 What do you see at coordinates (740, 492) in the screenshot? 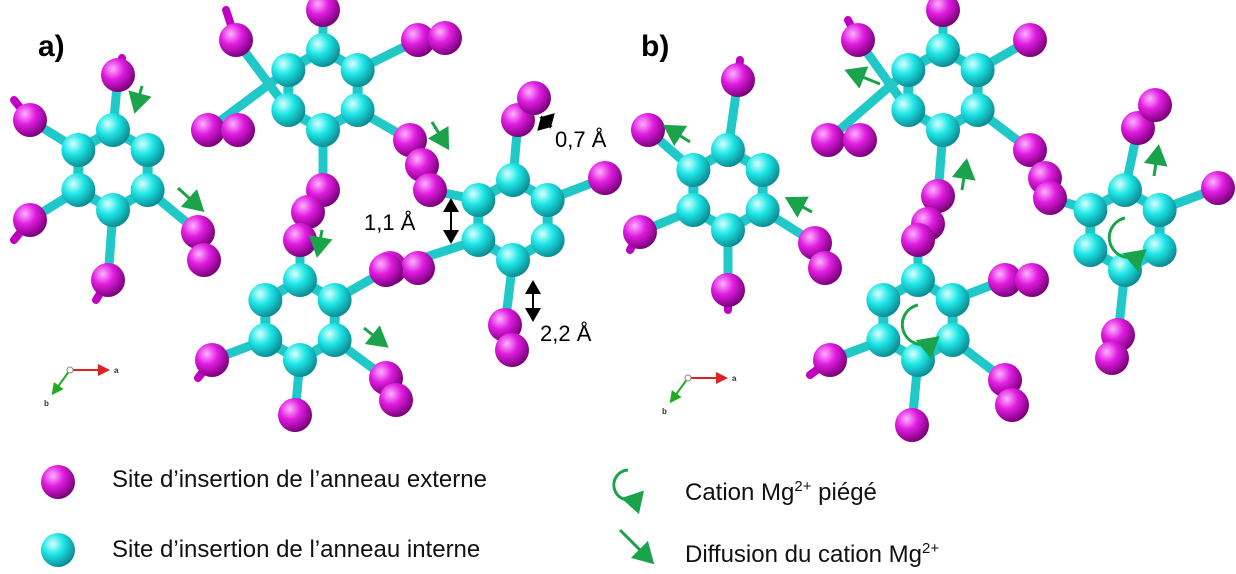
I see `legend-trapped-prefix: Cation Mg` at bounding box center [740, 492].